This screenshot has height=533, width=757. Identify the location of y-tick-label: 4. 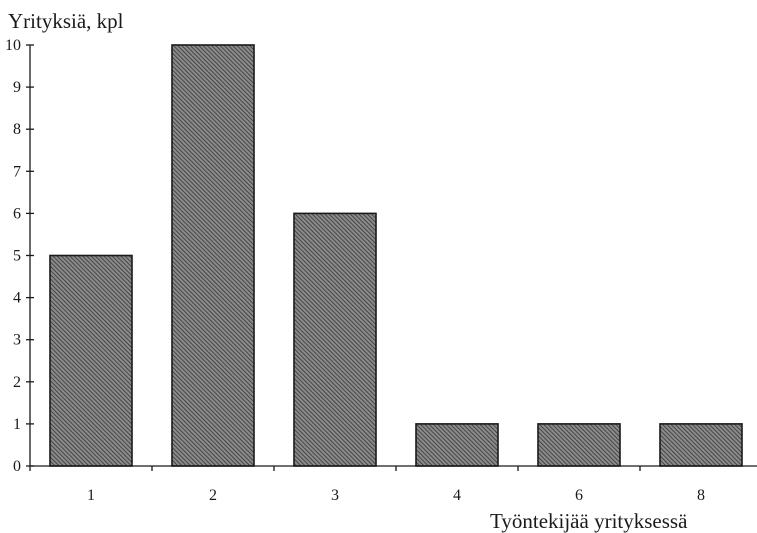
(17, 298).